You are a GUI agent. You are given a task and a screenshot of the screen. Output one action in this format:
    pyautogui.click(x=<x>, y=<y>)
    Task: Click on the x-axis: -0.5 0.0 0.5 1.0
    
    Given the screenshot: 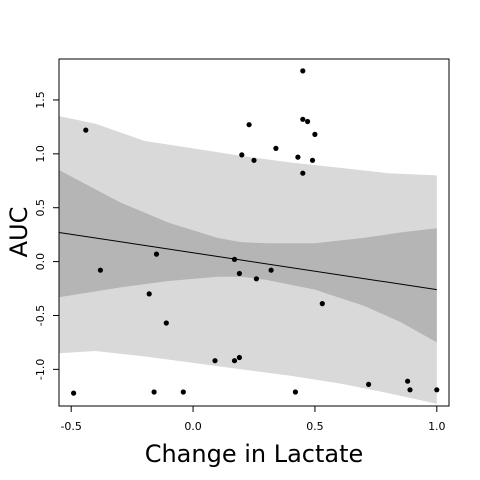 What is the action you would take?
    pyautogui.click(x=253, y=419)
    